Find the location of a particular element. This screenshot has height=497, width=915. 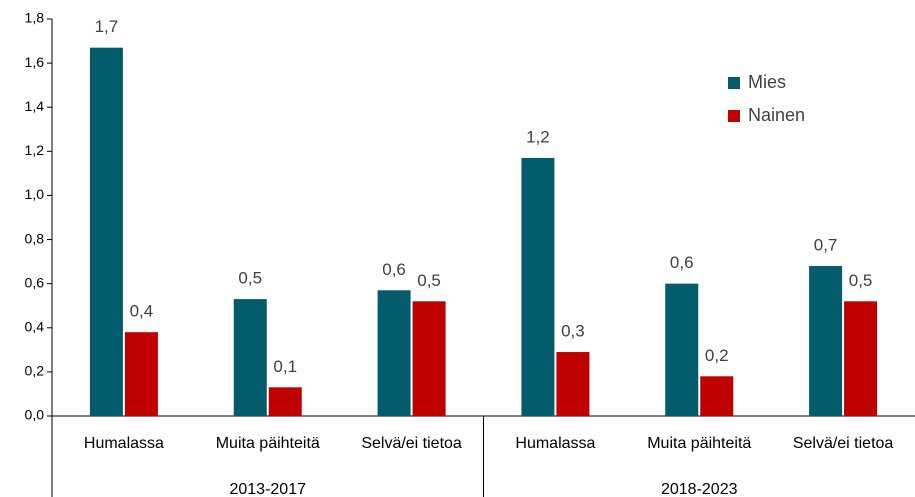

y-tick-label: 0,6 is located at coordinates (35, 282).